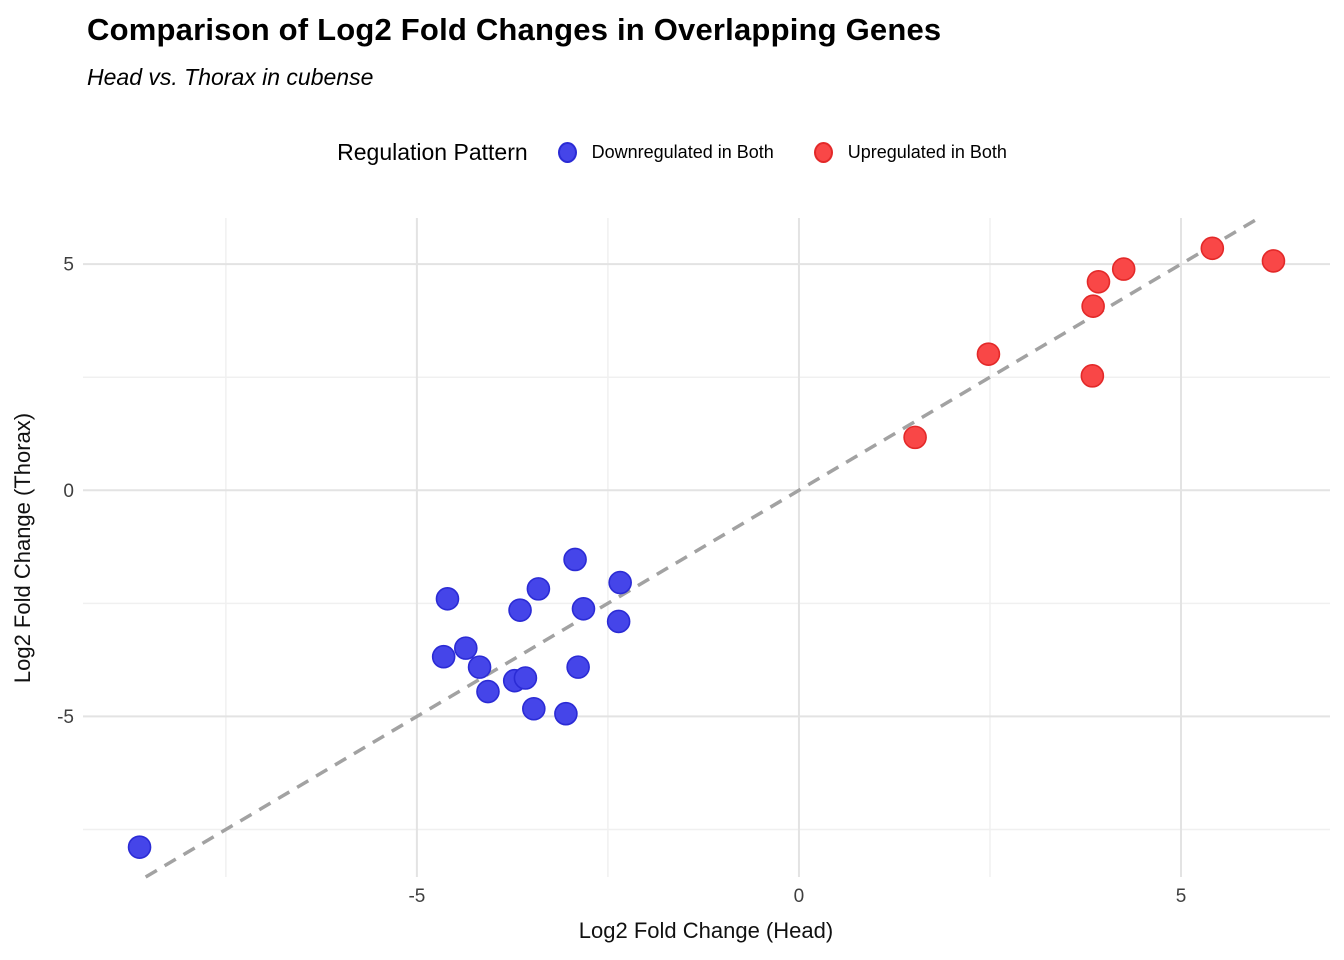  Describe the element at coordinates (567, 152) in the screenshot. I see `legend-dot-blue-icon` at that location.